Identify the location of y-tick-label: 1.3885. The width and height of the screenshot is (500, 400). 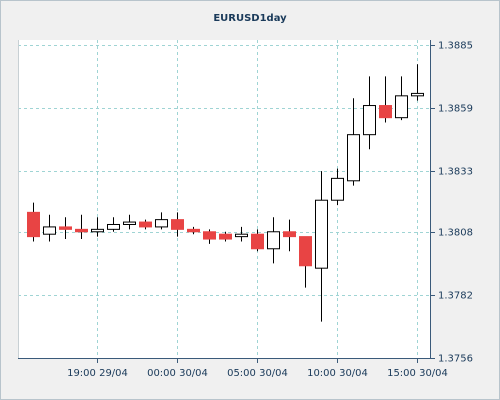
(455, 46).